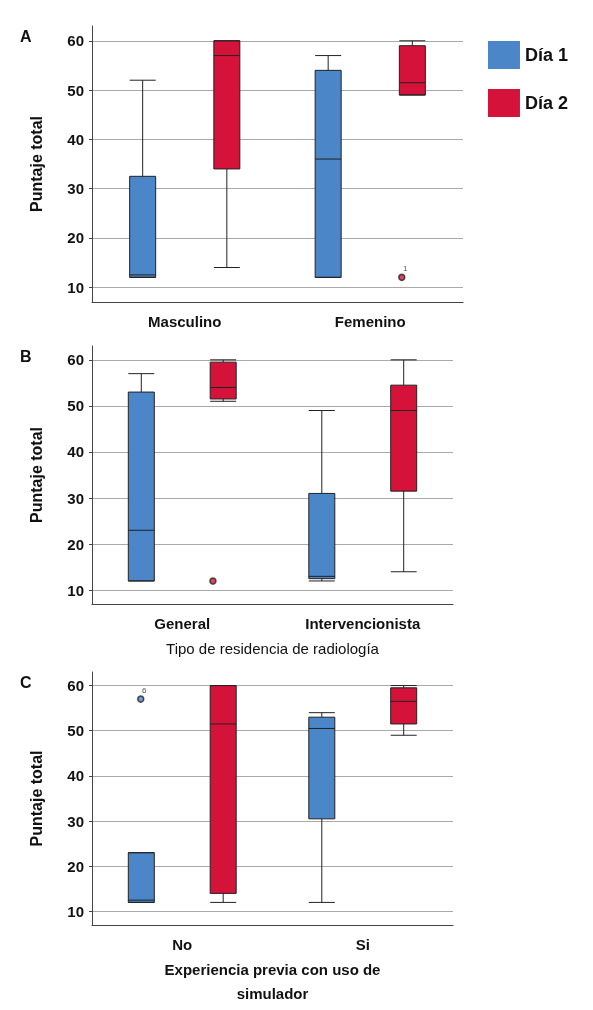 This screenshot has width=593, height=1010. Describe the element at coordinates (182, 944) in the screenshot. I see `x-tick-label: No` at that location.